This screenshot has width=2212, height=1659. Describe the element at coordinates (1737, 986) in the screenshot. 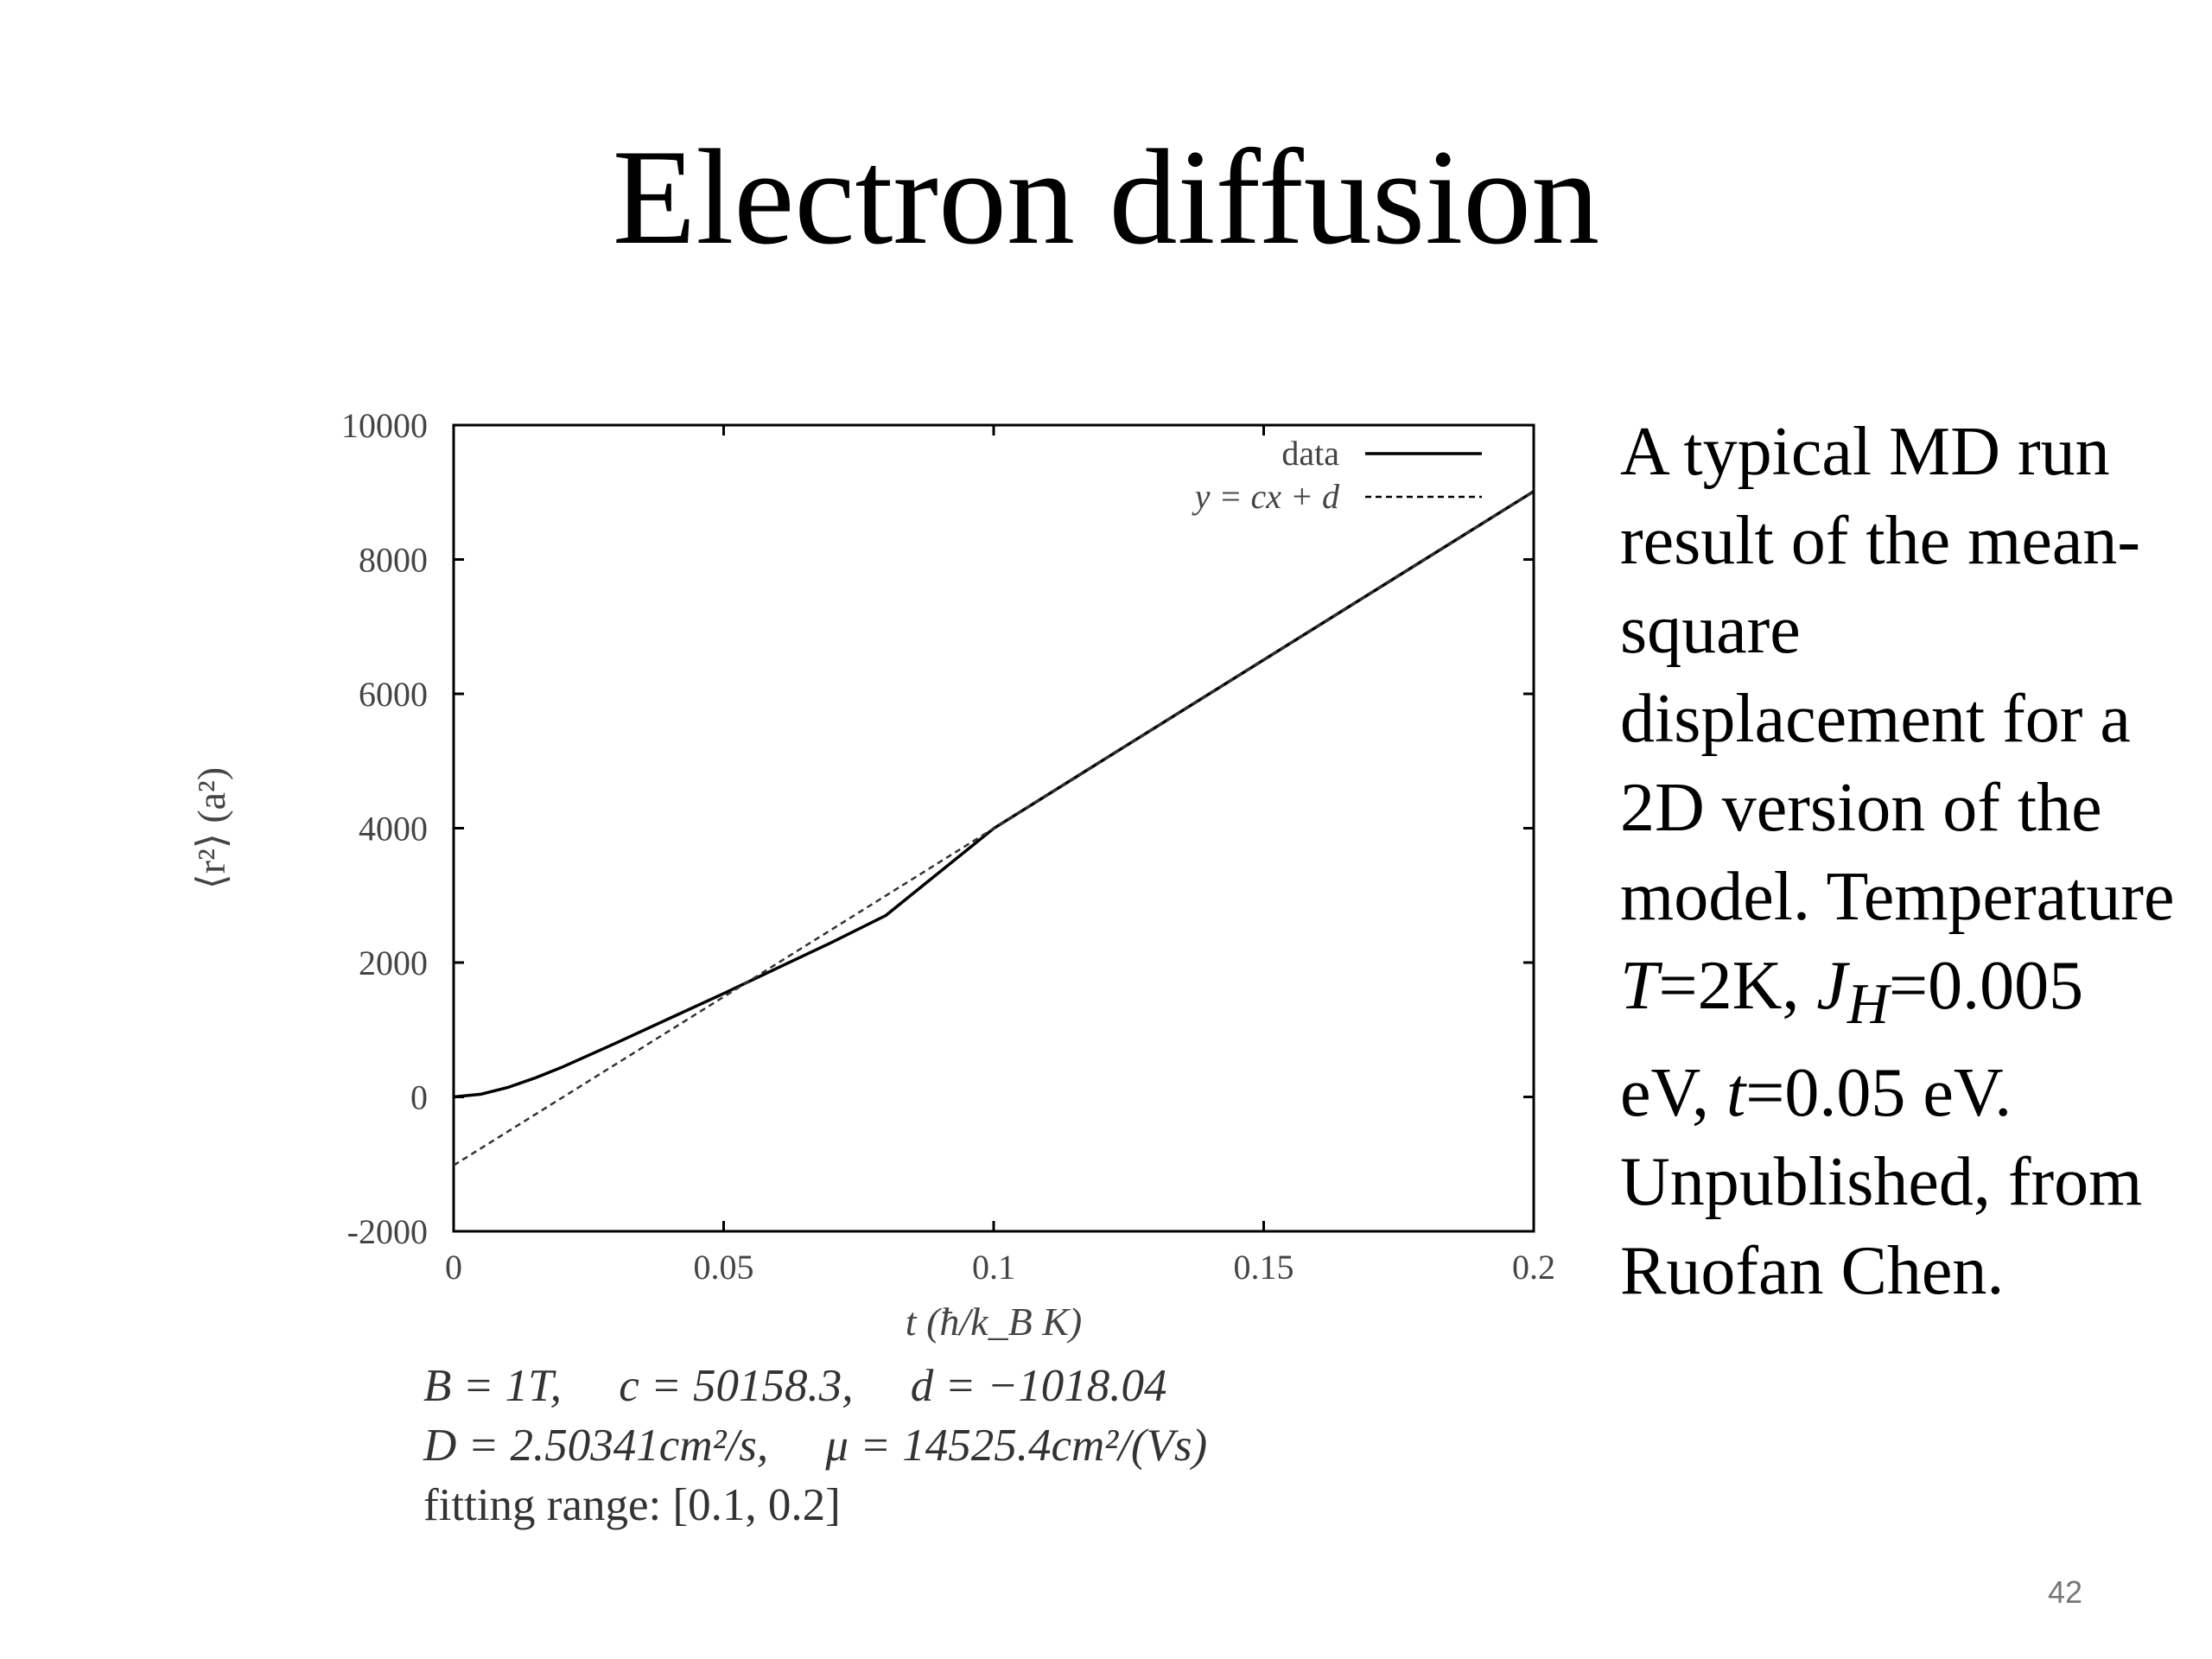

I see `desc-text-2: =2K,` at that location.